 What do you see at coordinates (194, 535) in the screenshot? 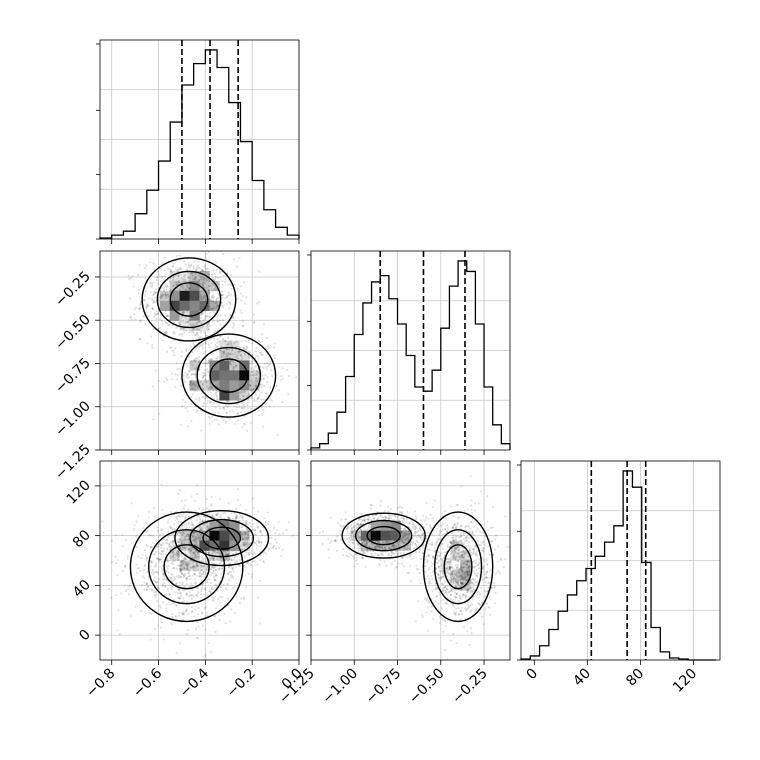
I see `param-1-vs-param-3-density-cell` at bounding box center [194, 535].